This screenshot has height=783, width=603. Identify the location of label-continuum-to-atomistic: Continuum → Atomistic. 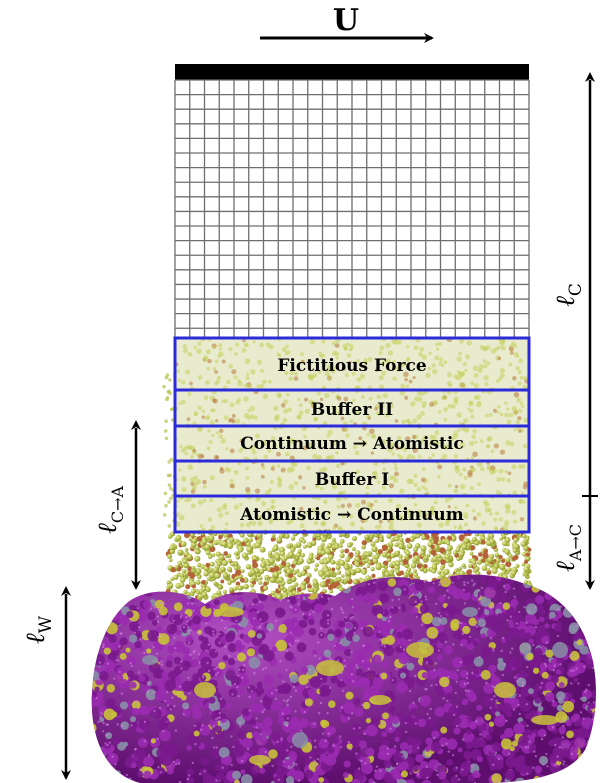
(351, 444).